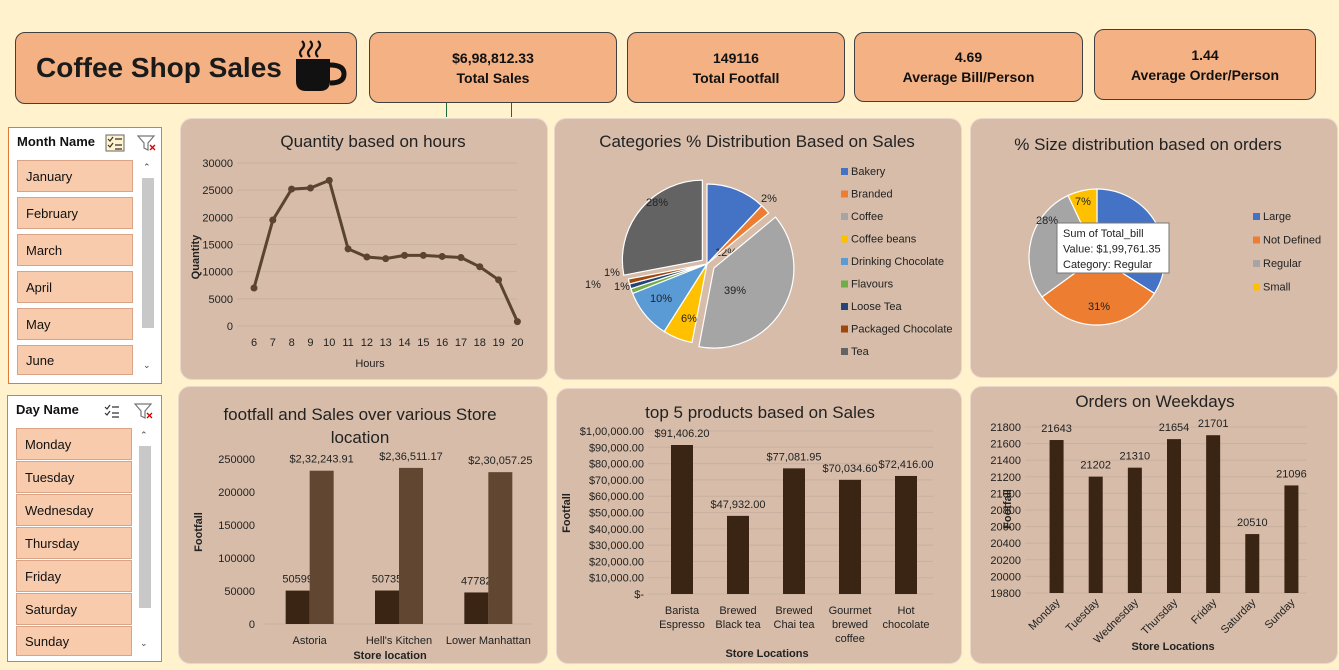  I want to click on slicer-item-january: January, so click(75, 176).